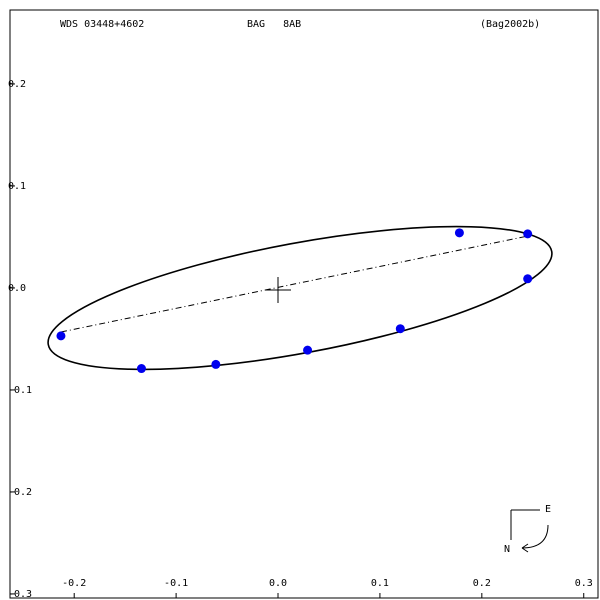 Image resolution: width=600 pixels, height=600 pixels. I want to click on y-tick-label: -0.2, so click(20, 492).